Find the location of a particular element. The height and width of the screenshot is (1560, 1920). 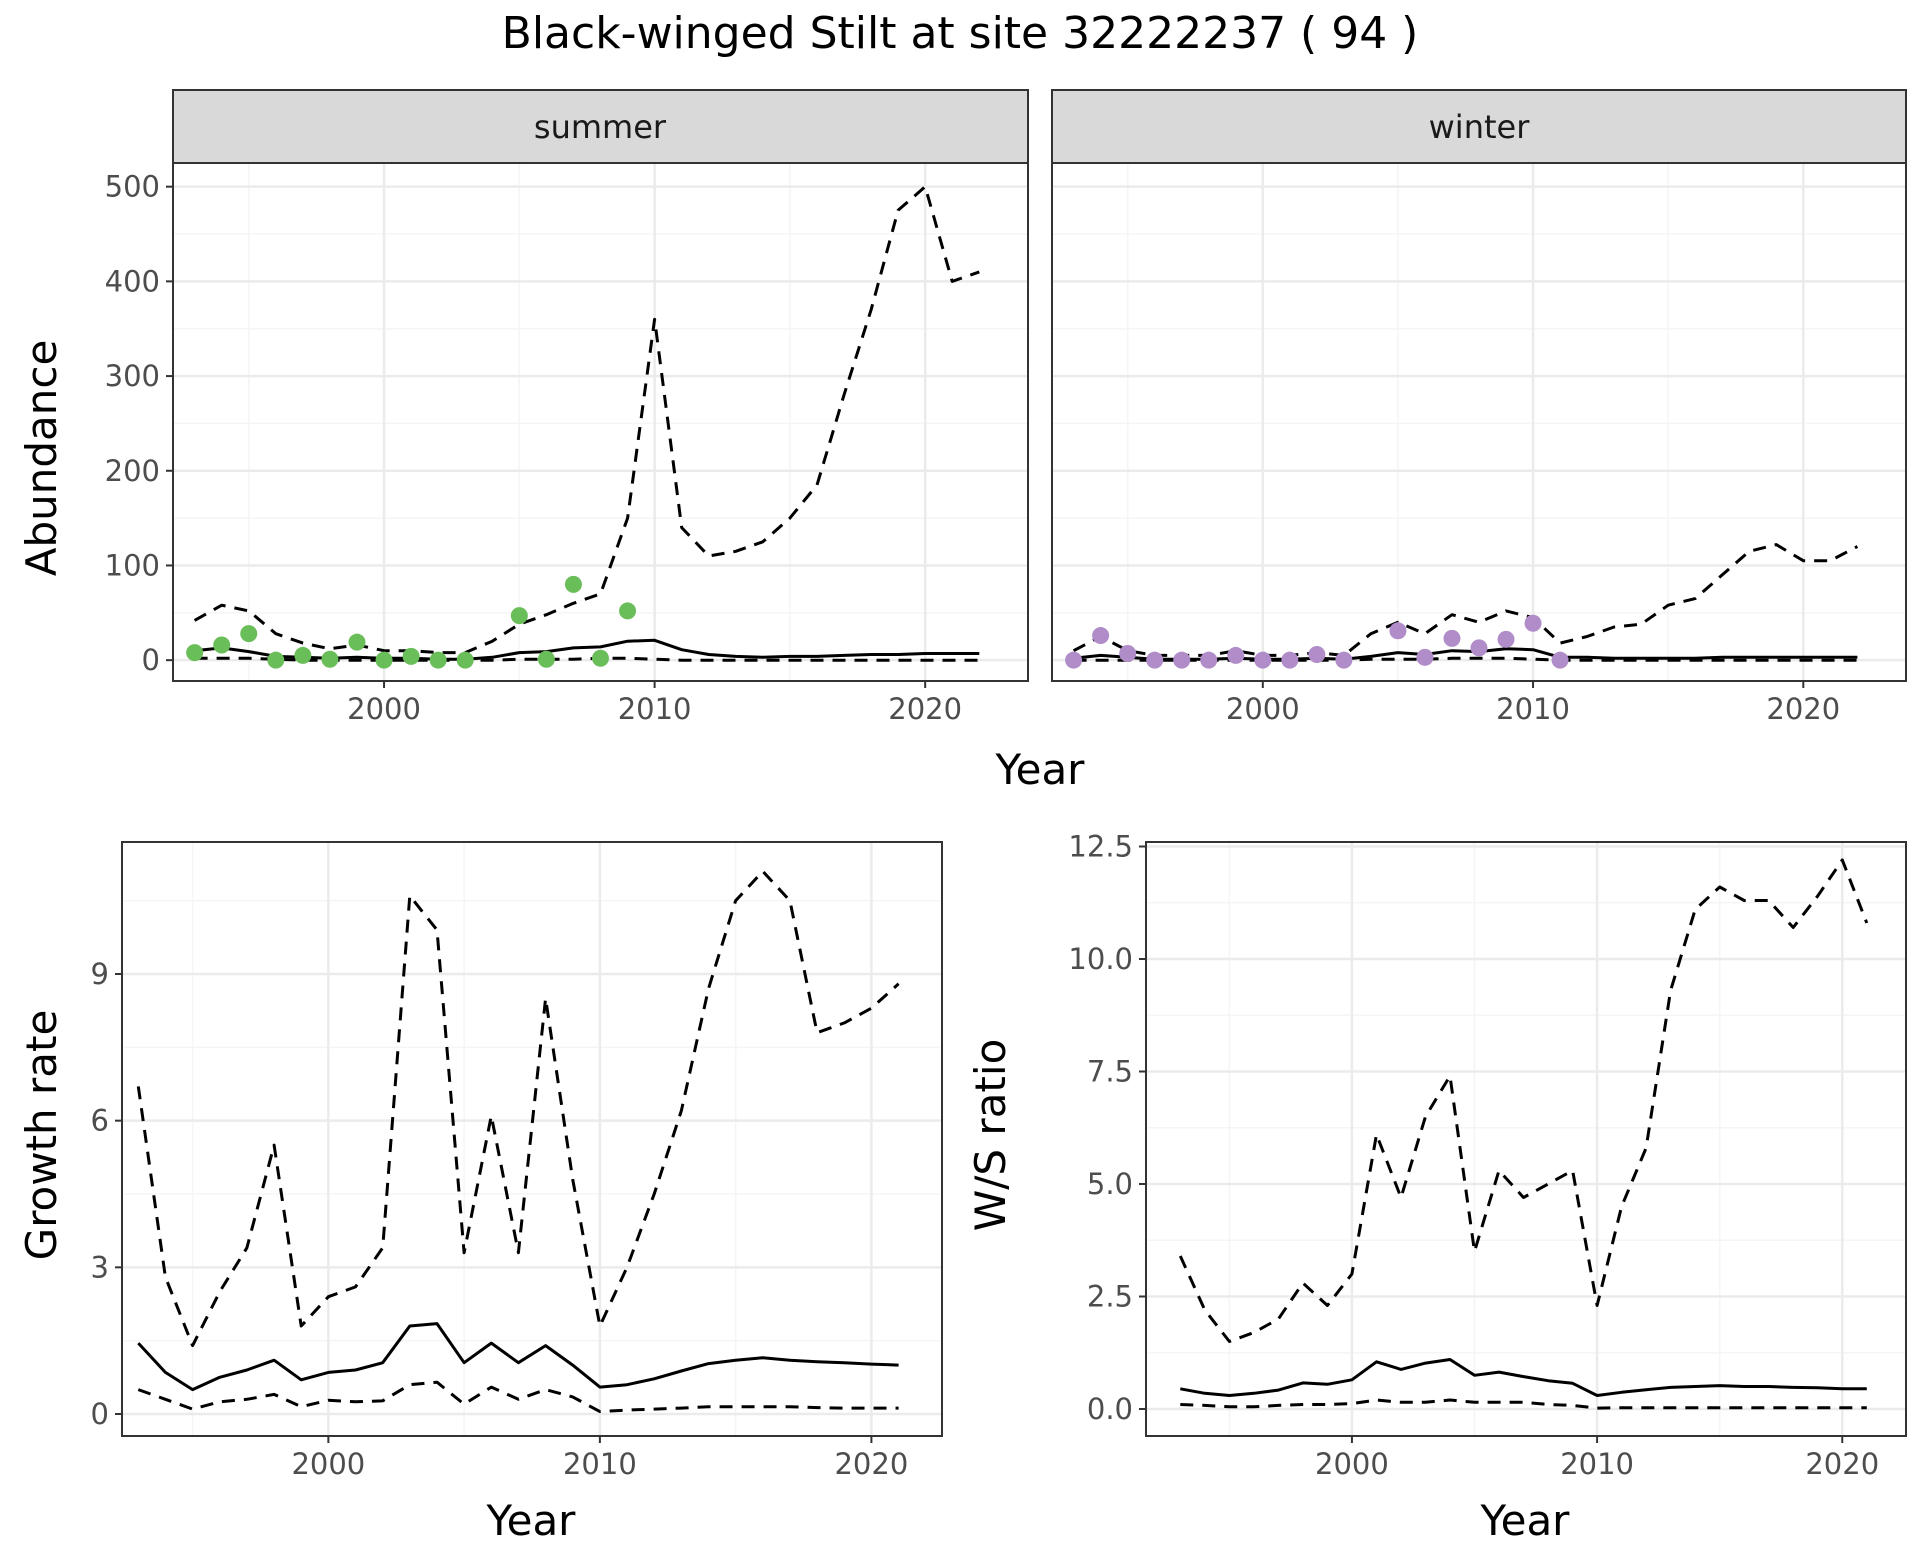

summer-x-tick-label: 2010 is located at coordinates (655, 709).